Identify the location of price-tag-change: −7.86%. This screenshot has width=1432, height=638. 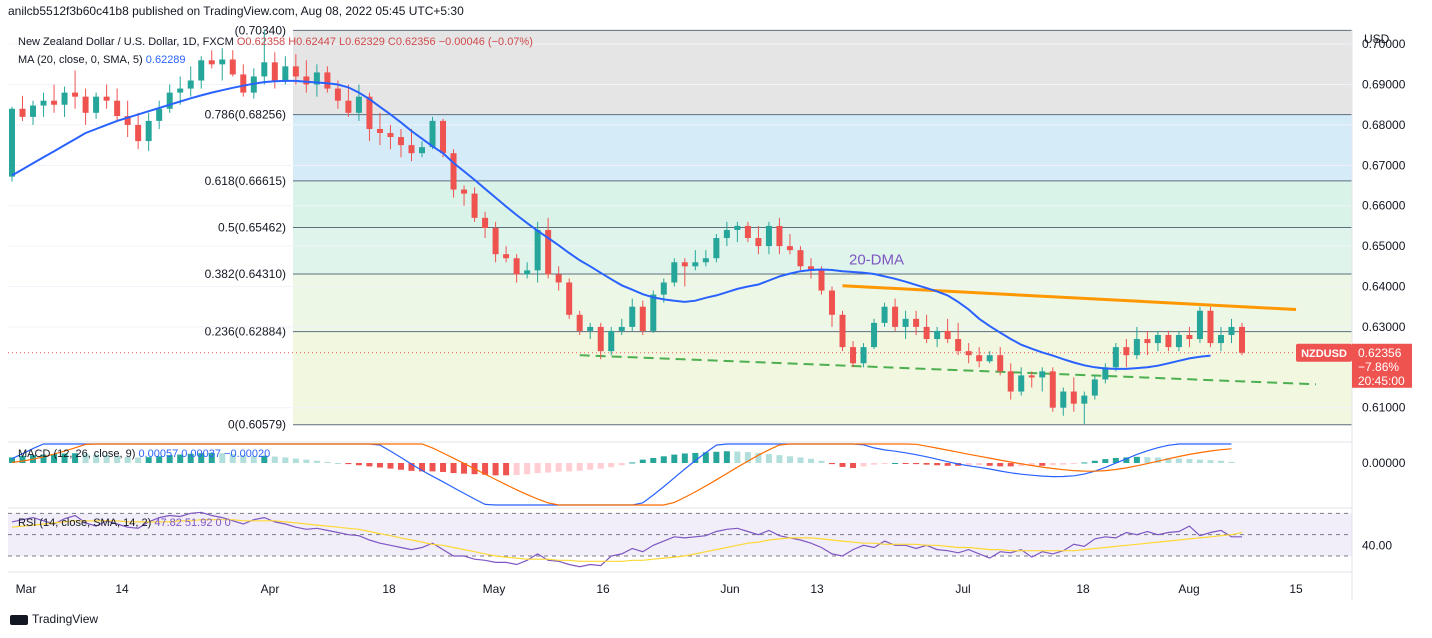
(1378, 367).